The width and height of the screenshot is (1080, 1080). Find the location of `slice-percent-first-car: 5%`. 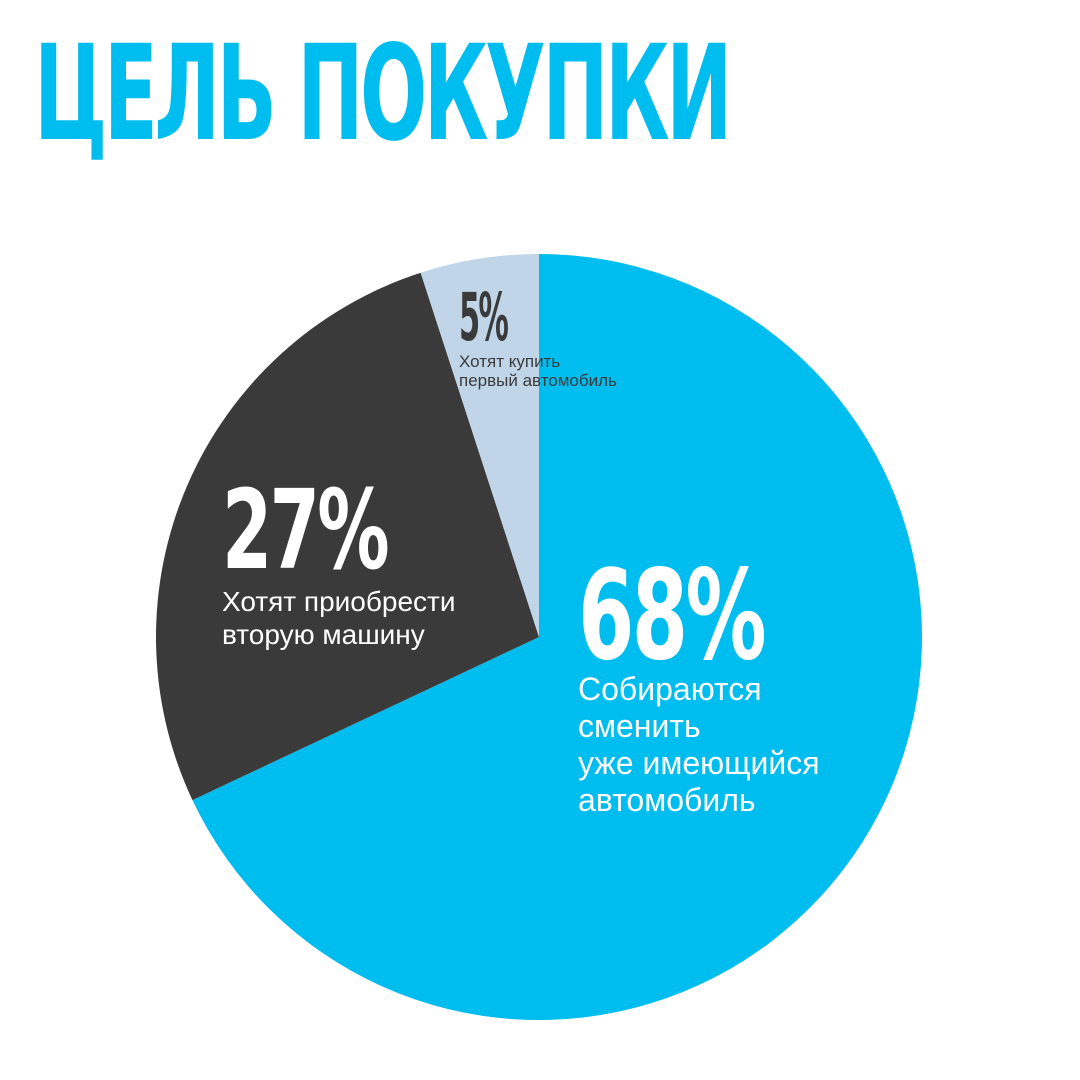

slice-percent-first-car: 5% is located at coordinates (483, 317).